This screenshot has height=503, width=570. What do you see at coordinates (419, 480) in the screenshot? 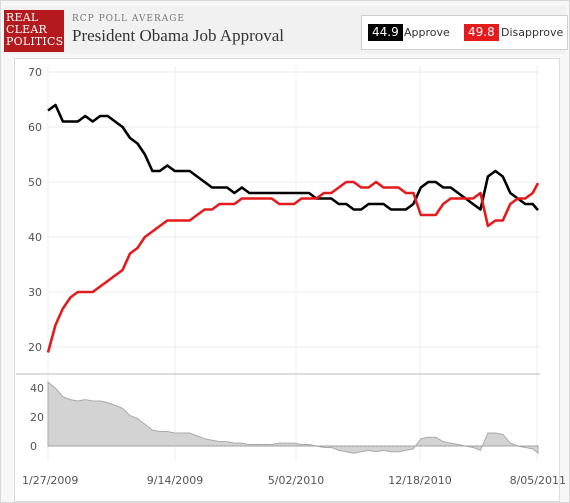
I see `x-tick-label: 12/18/2010` at bounding box center [419, 480].